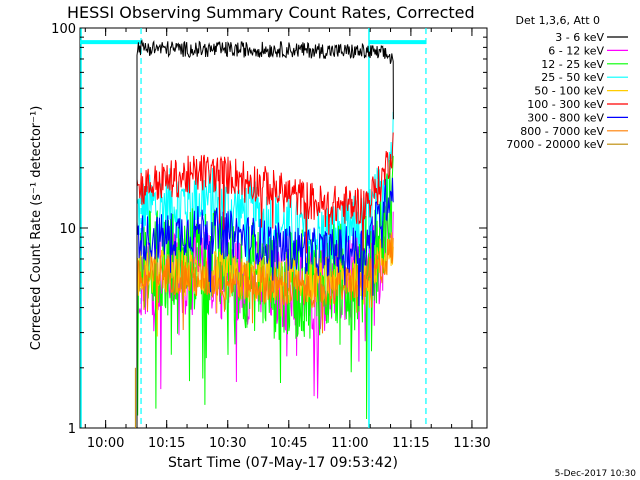 The width and height of the screenshot is (640, 480). What do you see at coordinates (67, 229) in the screenshot?
I see `y-tick-label-1: 10` at bounding box center [67, 229].